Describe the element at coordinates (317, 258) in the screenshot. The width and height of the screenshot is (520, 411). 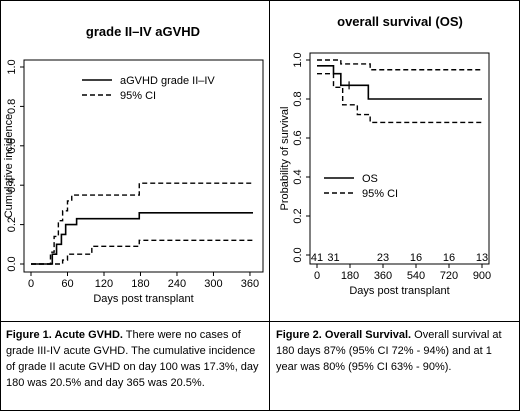
I see `at-risk-count: 41` at that location.